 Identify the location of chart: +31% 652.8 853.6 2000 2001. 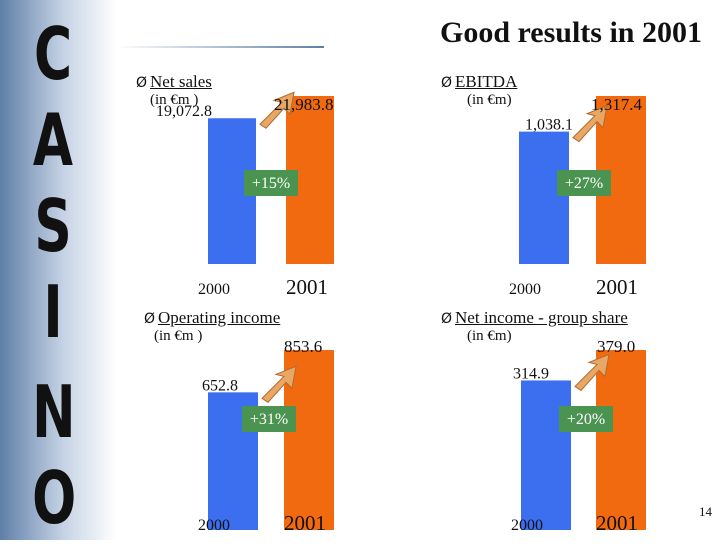
(266, 436).